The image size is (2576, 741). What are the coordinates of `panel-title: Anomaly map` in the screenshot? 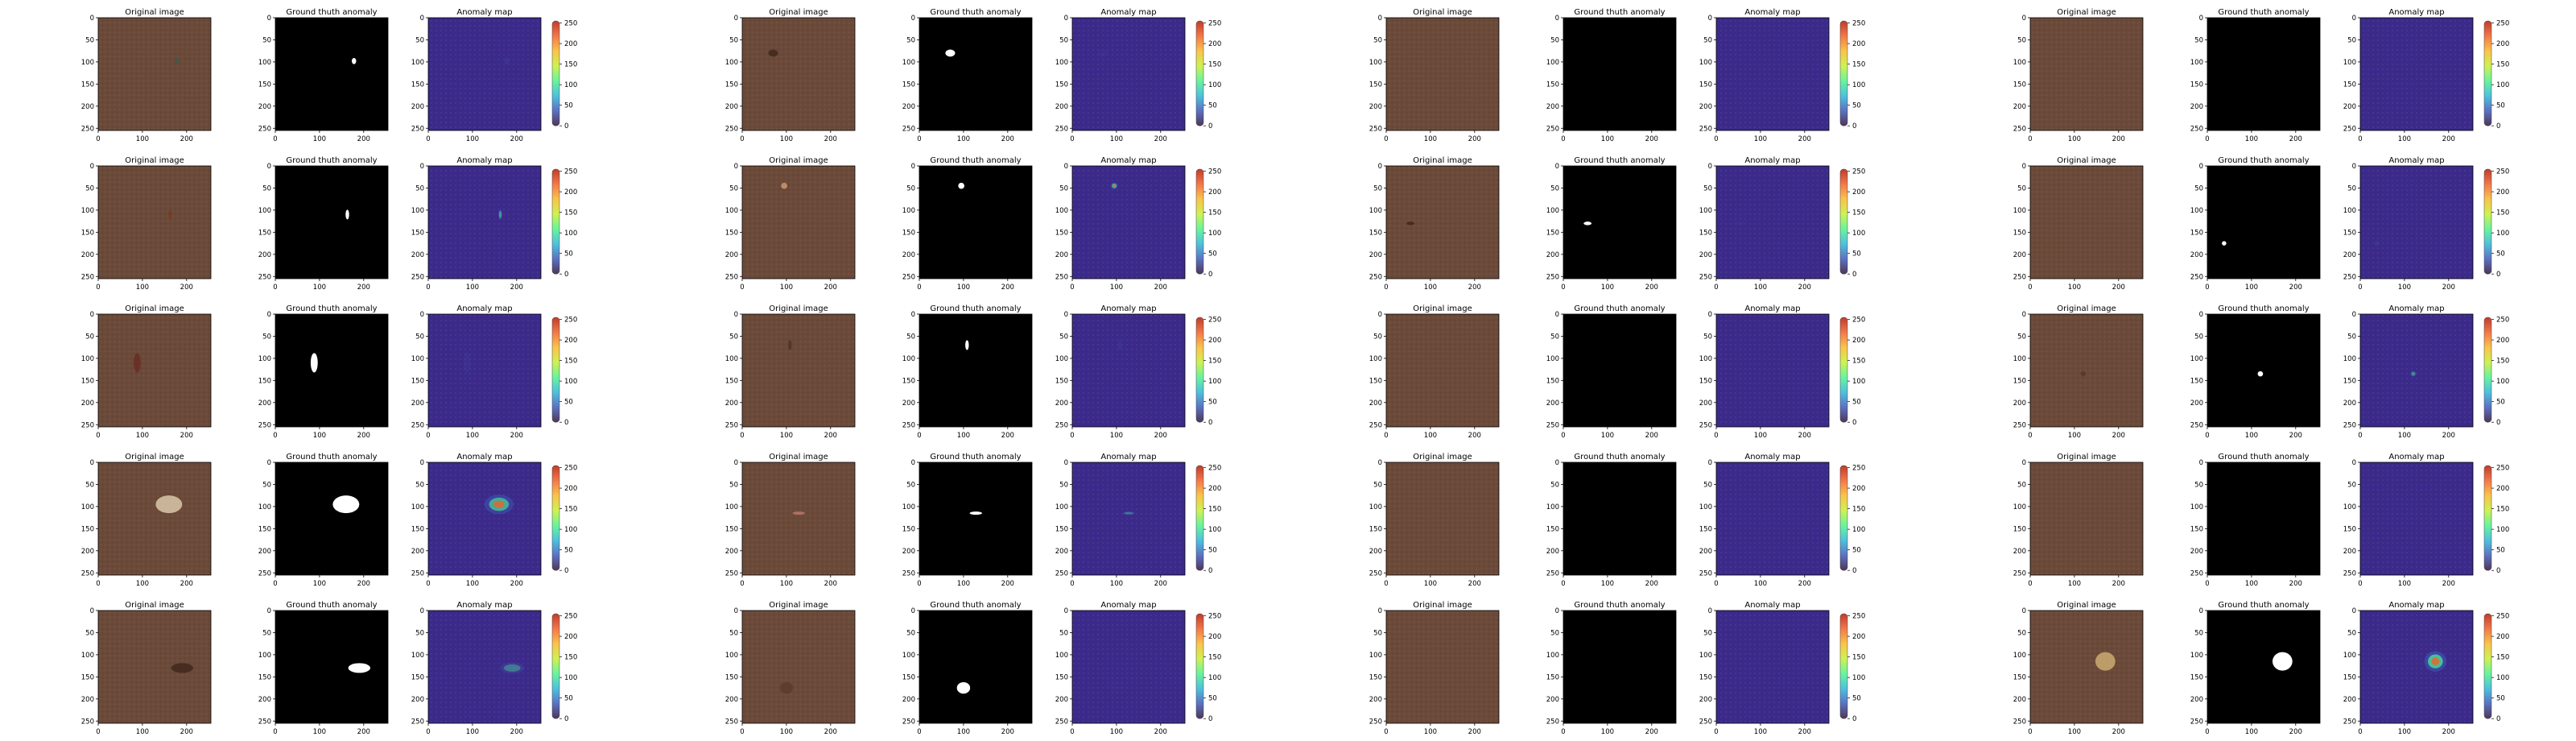 It's located at (2416, 12).